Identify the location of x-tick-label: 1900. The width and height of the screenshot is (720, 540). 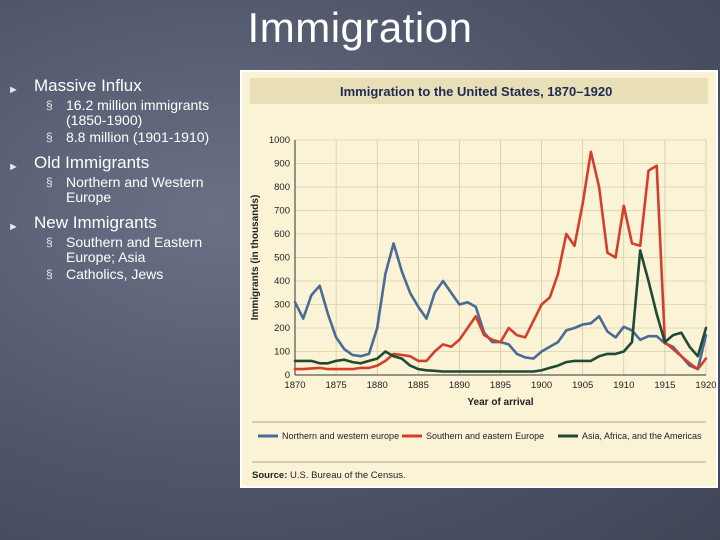
(541, 385).